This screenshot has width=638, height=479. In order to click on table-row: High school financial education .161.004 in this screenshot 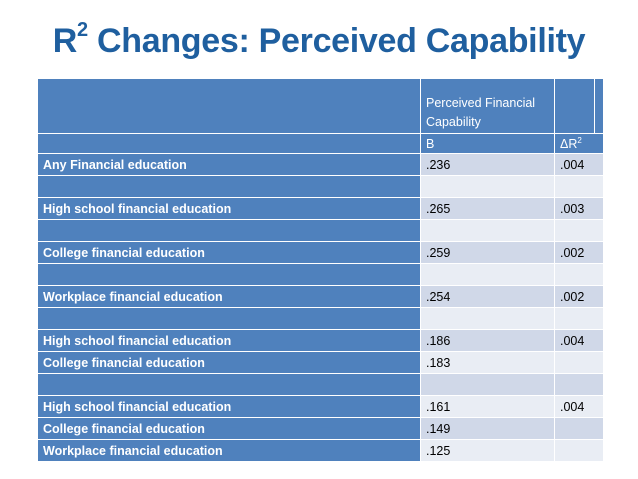, I will do `click(320, 406)`.